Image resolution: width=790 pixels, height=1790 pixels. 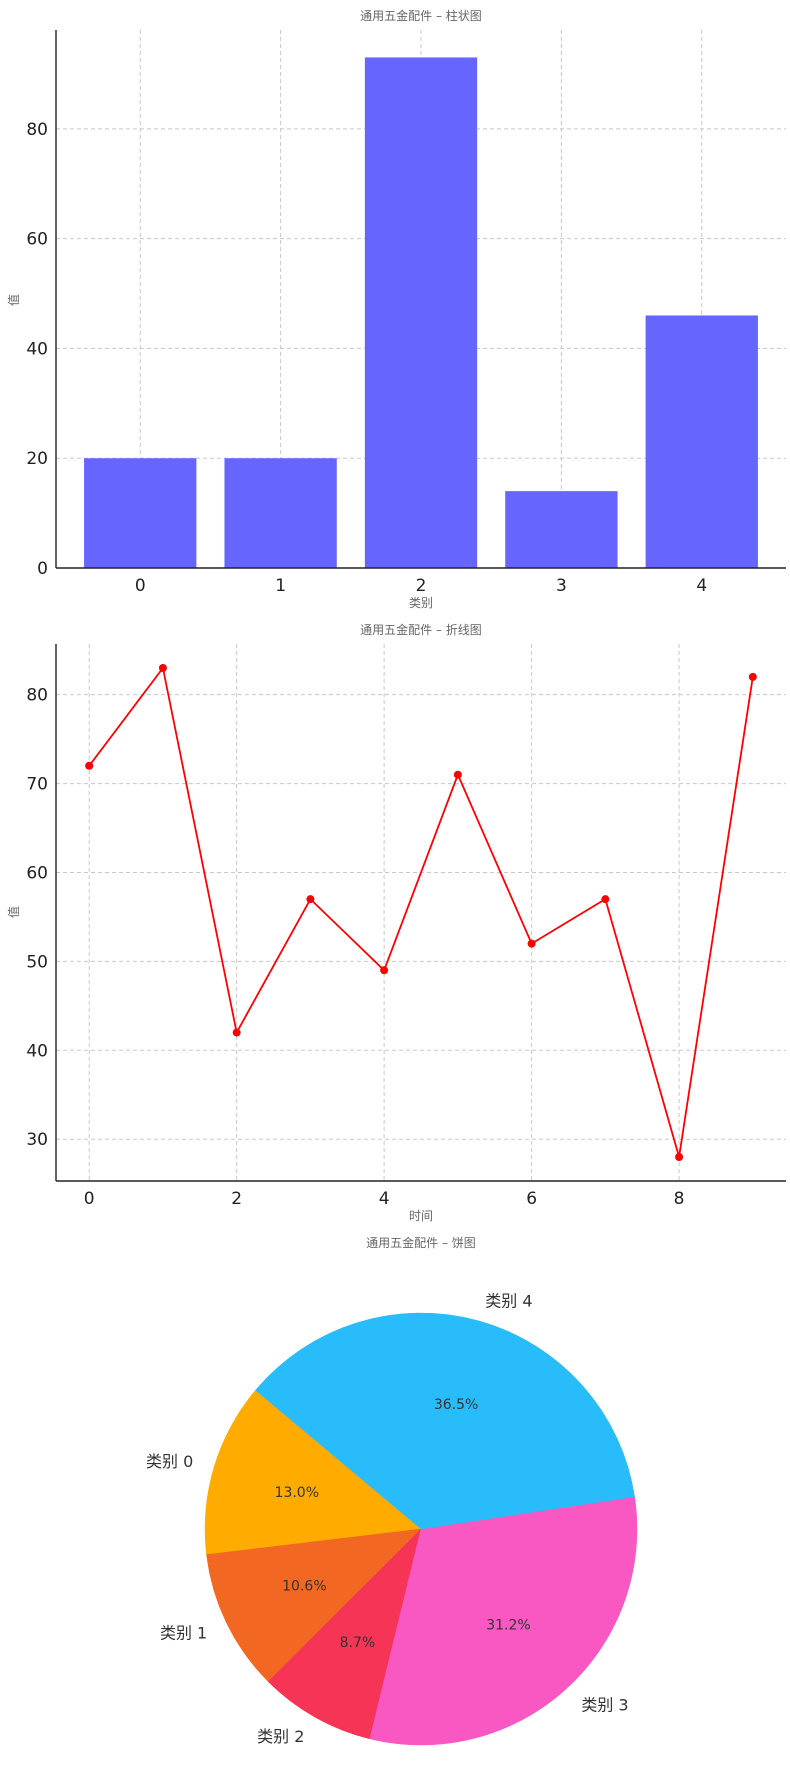 What do you see at coordinates (508, 1626) in the screenshot?
I see `pie-chart-percent-label: 31.2%` at bounding box center [508, 1626].